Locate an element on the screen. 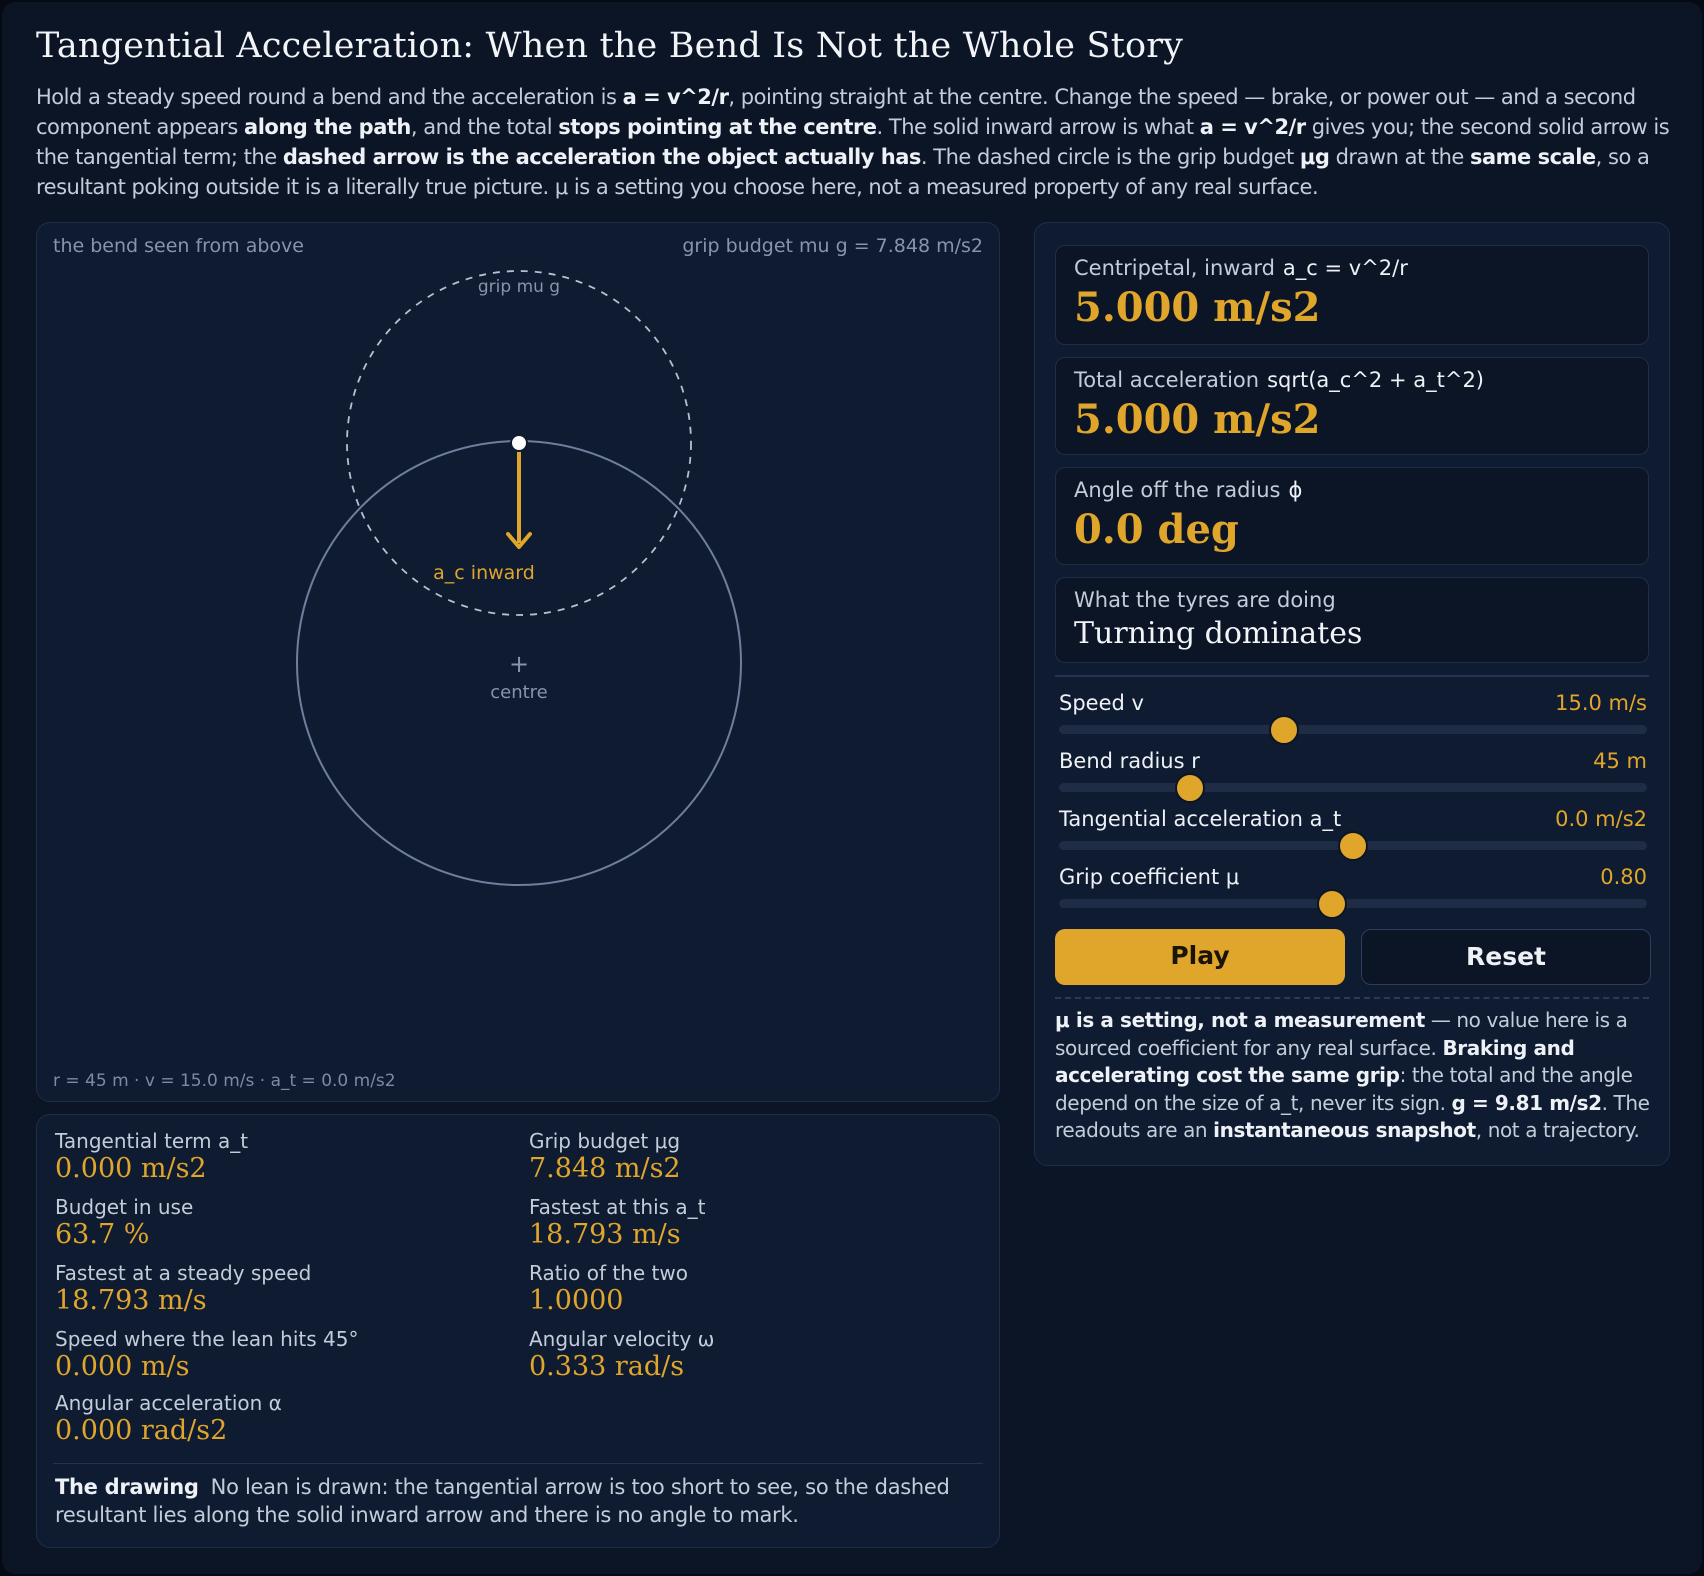 The height and width of the screenshot is (1576, 1704). stat-grip-budget: Grip budget μg 7.848 m/s2 is located at coordinates (605, 1156).